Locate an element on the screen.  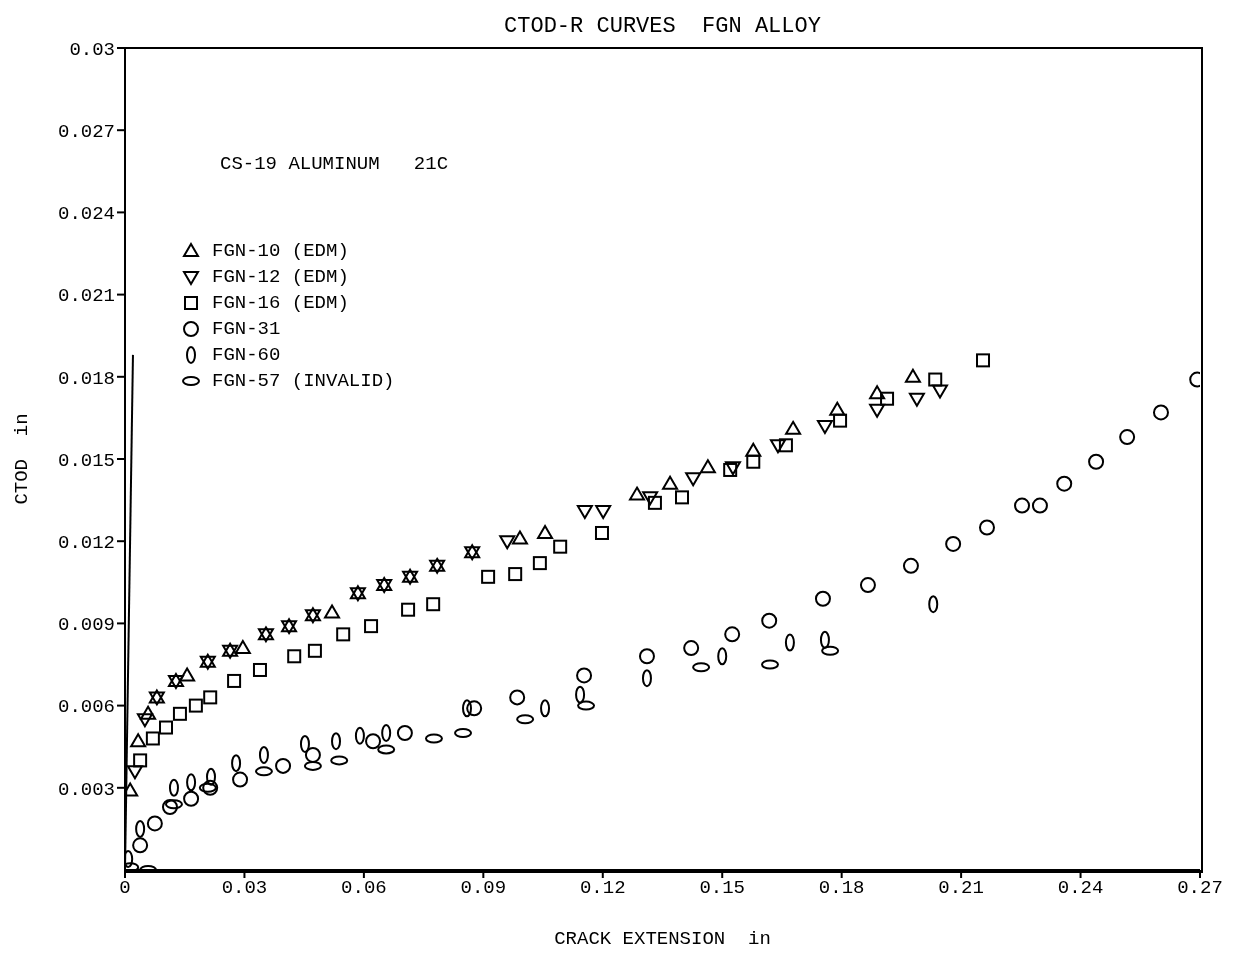
legend-label: FGN-57 (INVALID) is located at coordinates (303, 381).